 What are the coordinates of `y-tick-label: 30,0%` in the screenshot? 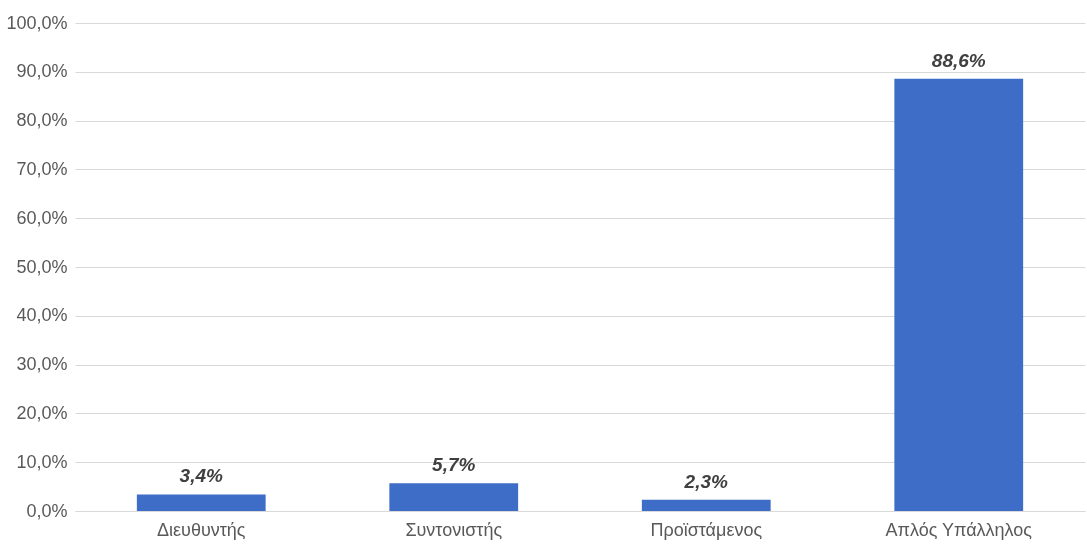 It's located at (42, 364).